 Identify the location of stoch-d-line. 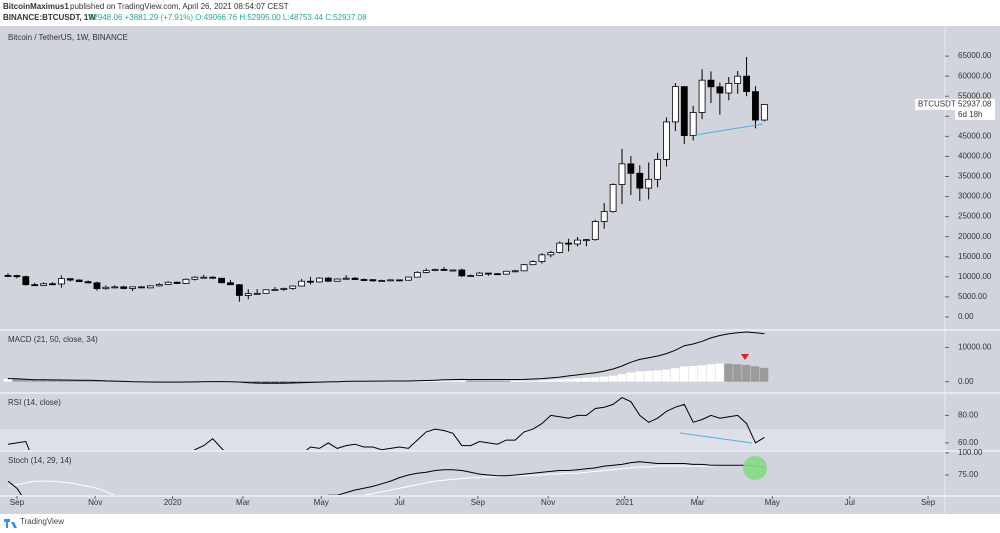
(386, 479).